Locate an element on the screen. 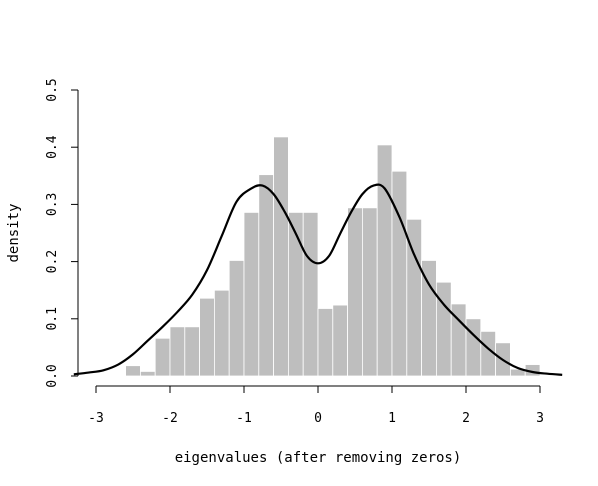 The height and width of the screenshot is (486, 598). x-axis-ticks: -3 -2 -1 0 1 2 3 is located at coordinates (316, 406).